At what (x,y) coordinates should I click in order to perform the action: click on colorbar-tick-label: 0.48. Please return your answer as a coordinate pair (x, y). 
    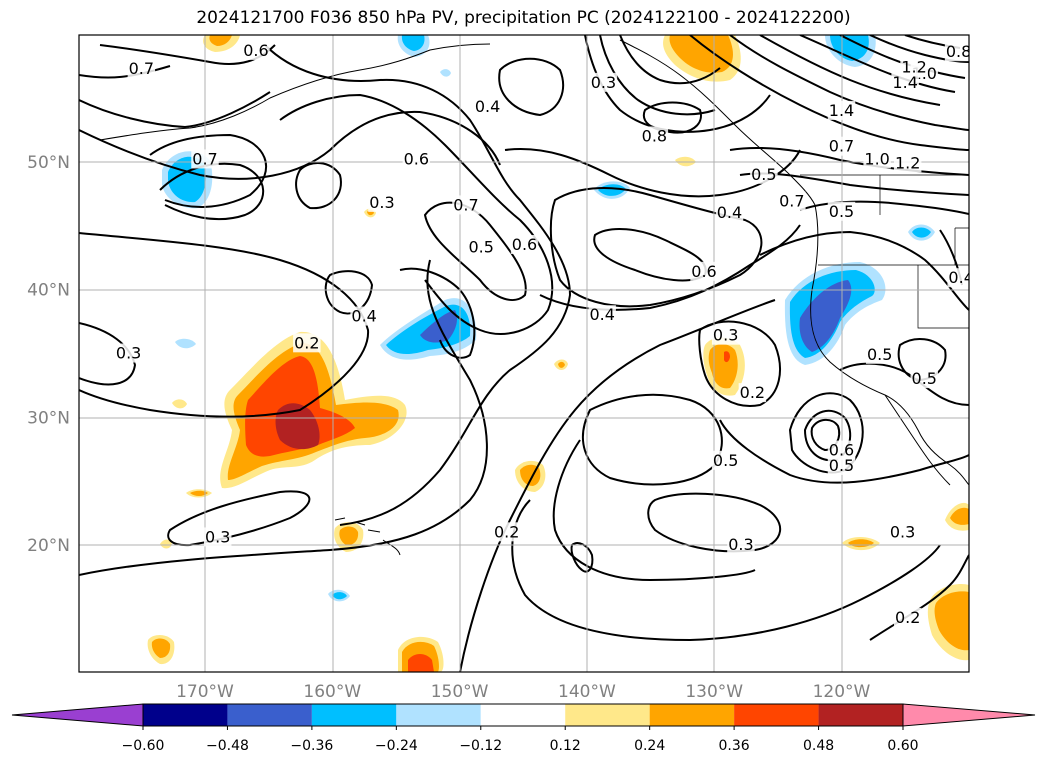
    Looking at the image, I should click on (818, 746).